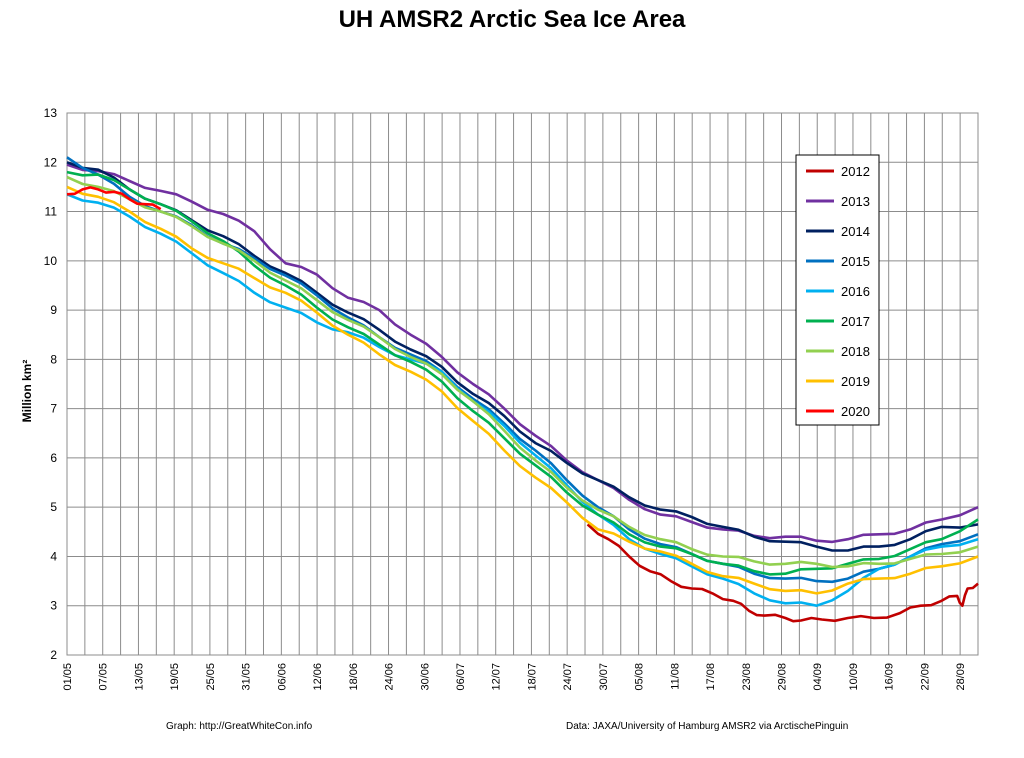 This screenshot has height=758, width=1024. I want to click on y-tick-label: 13, so click(51, 113).